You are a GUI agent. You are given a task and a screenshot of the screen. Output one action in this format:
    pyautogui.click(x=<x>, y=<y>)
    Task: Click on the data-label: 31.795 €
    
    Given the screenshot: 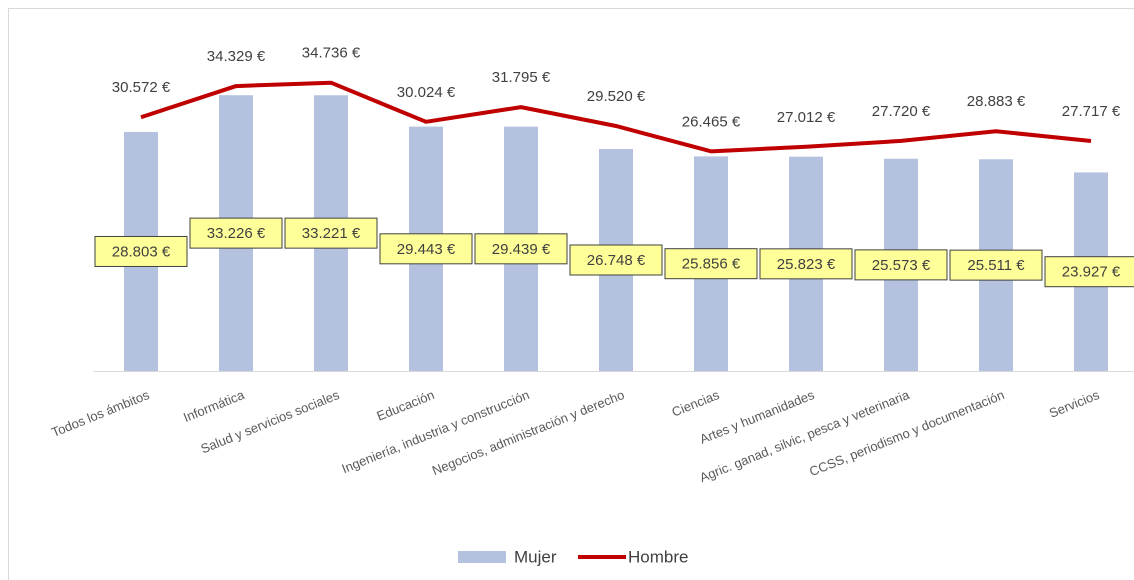 What is the action you would take?
    pyautogui.click(x=521, y=77)
    